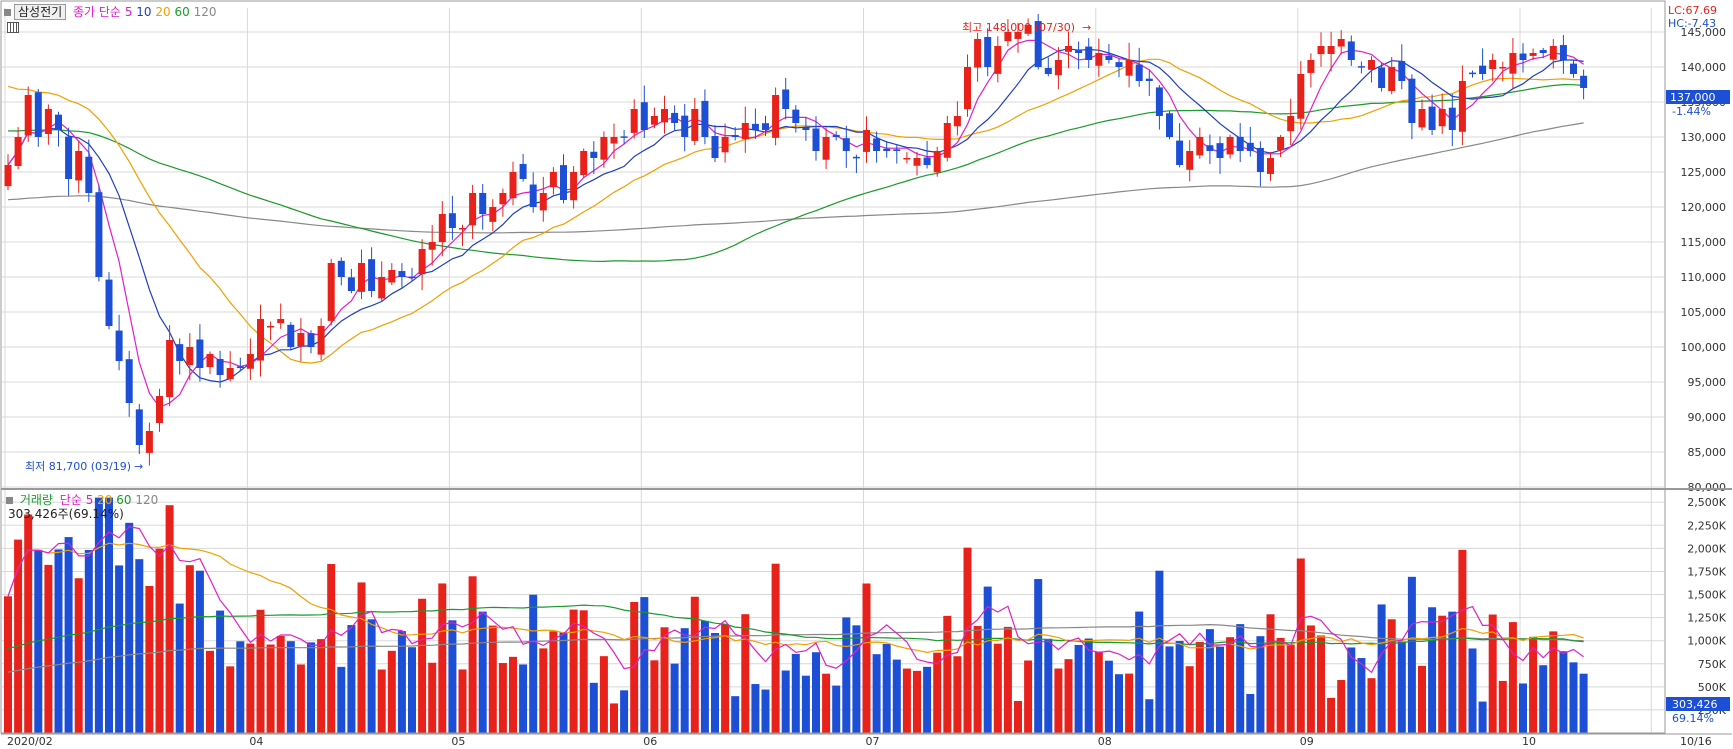 This screenshot has height=749, width=1733. Describe the element at coordinates (1706, 571) in the screenshot. I see `volume-tick-label: 1,750K` at that location.